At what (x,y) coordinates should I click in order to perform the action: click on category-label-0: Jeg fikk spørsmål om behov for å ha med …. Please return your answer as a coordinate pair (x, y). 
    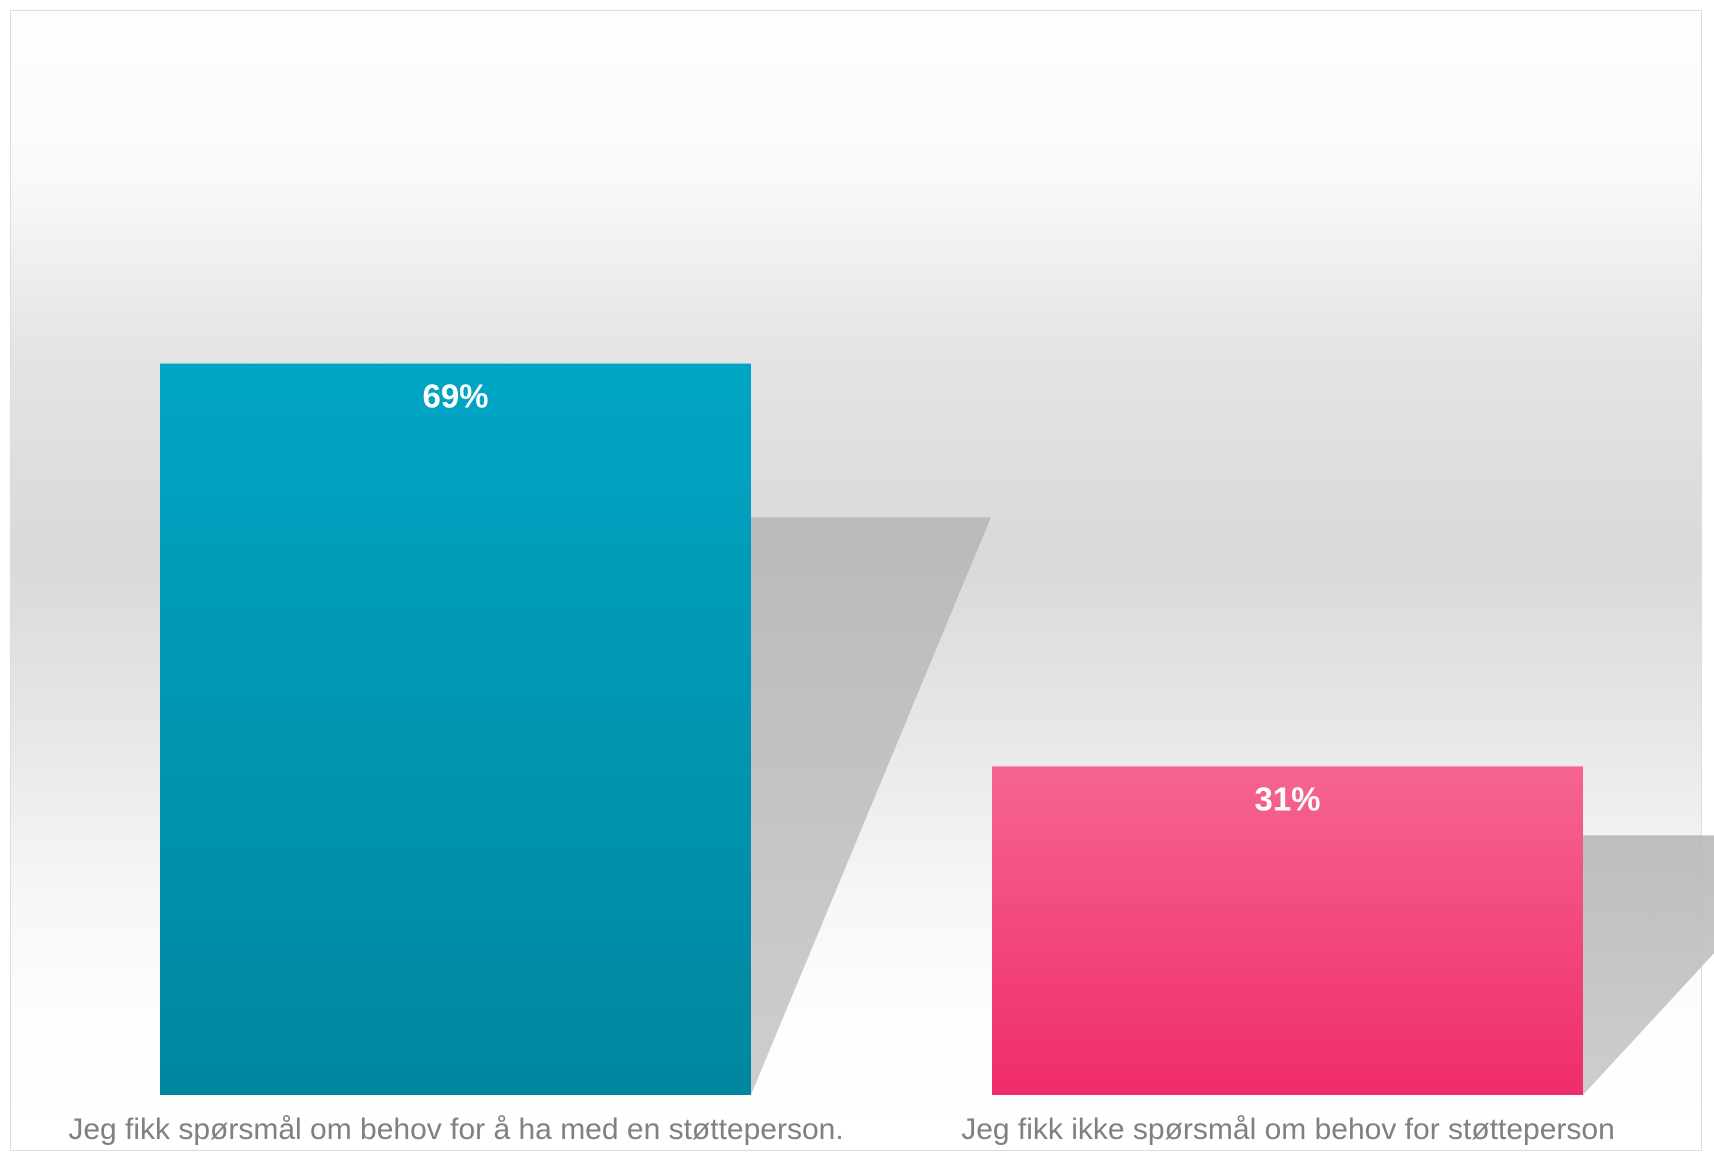
    Looking at the image, I should click on (456, 1129).